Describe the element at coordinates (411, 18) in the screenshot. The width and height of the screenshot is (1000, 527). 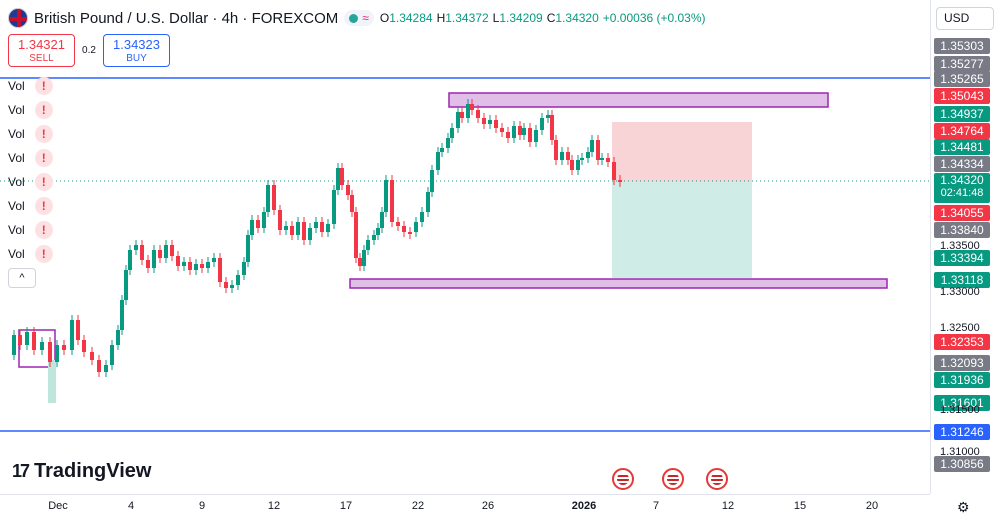
I see `ohlc-value: 1.34284` at that location.